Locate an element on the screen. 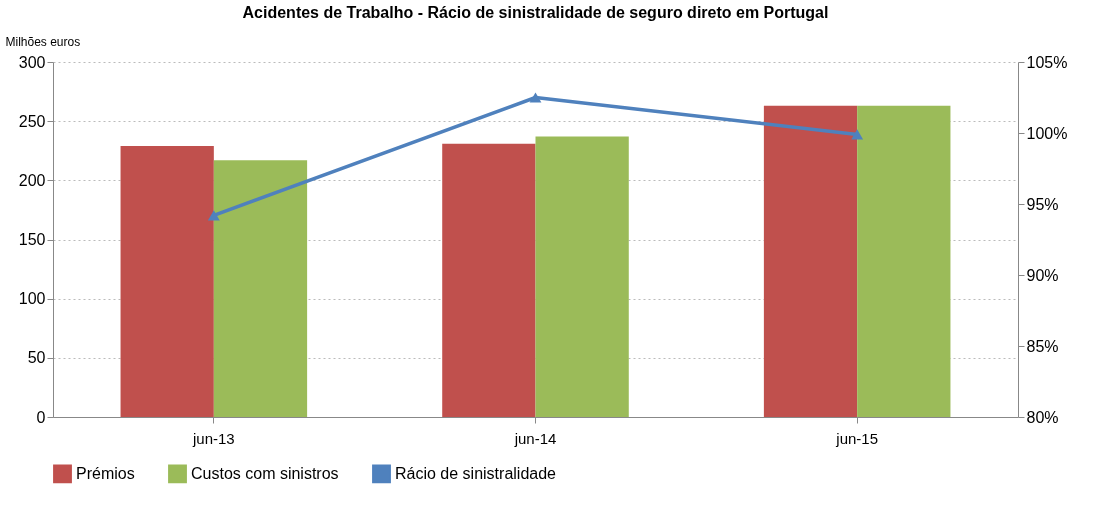  y2-tick-label: 105% is located at coordinates (1047, 62).